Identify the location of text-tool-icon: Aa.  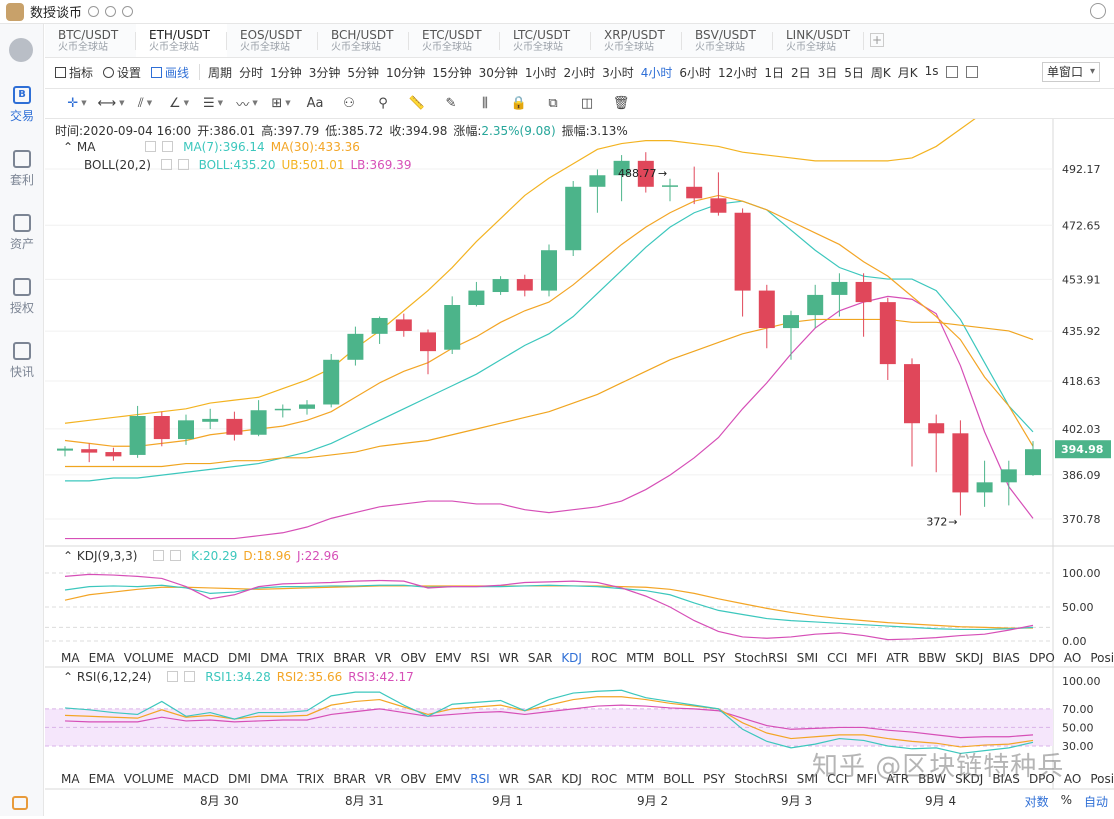
(315, 103).